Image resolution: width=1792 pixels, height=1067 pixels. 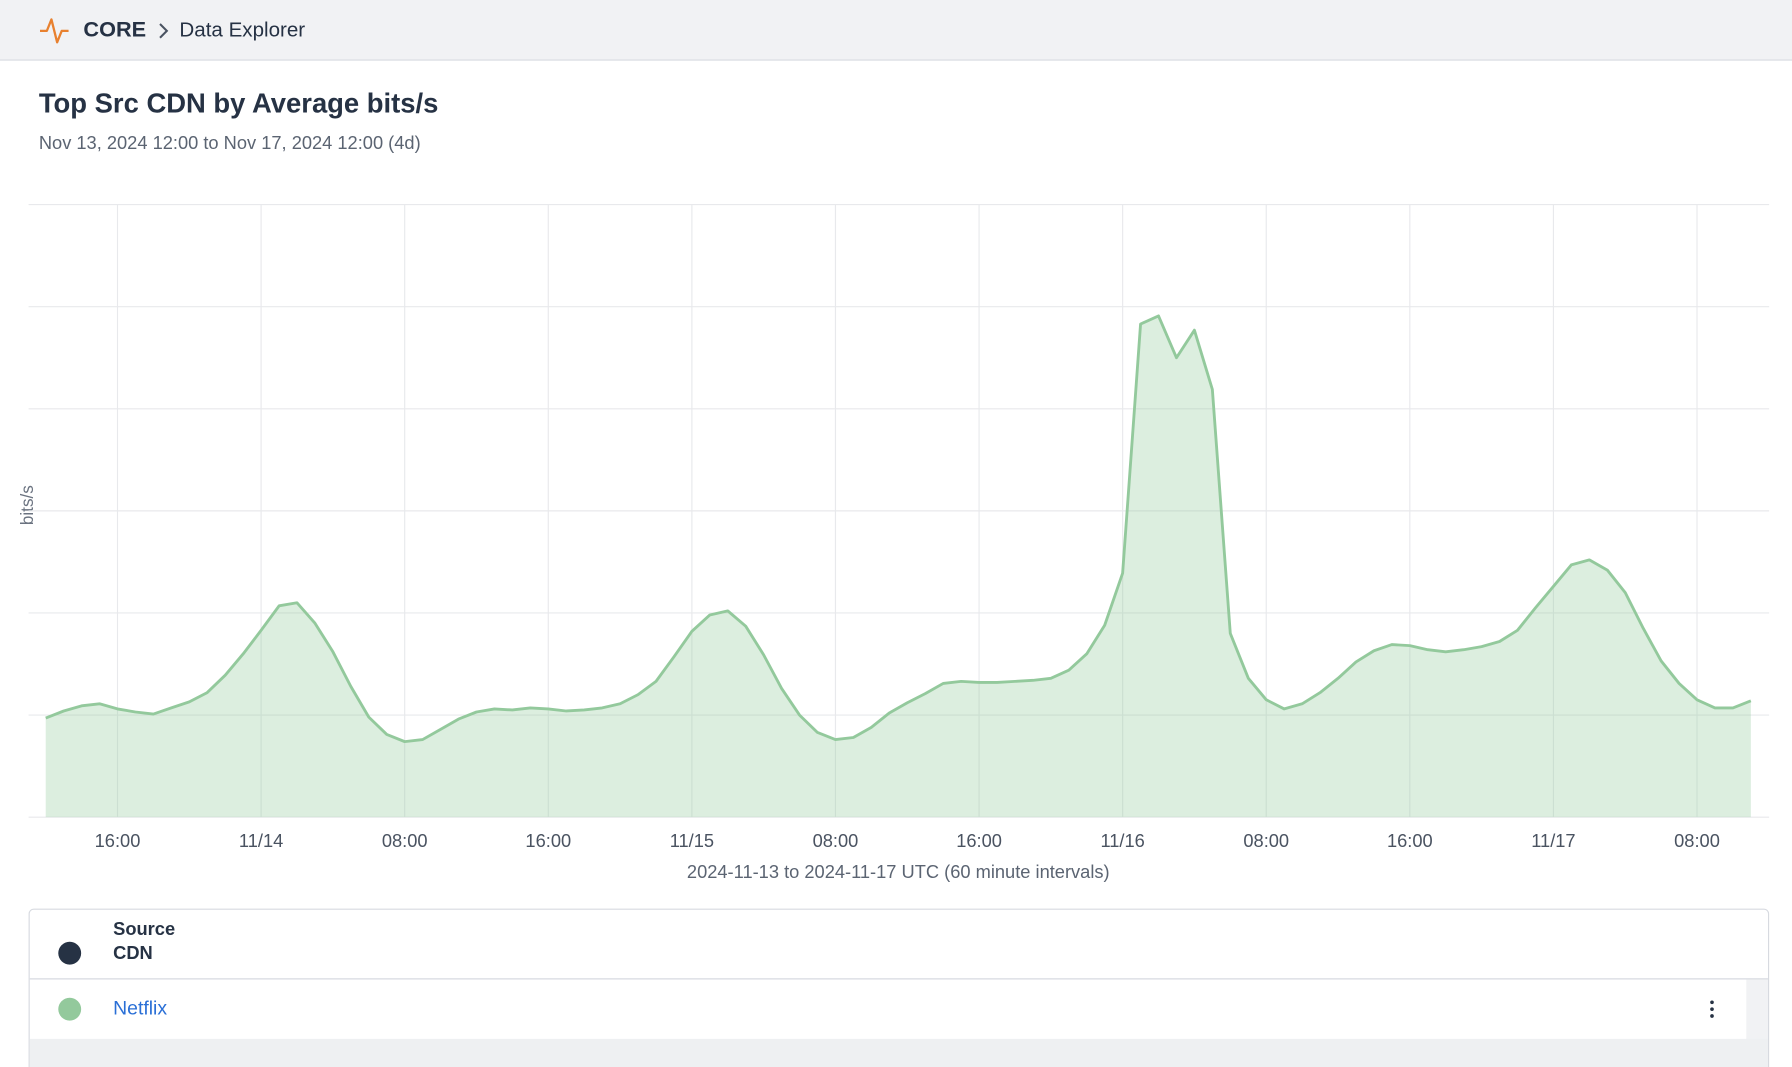 What do you see at coordinates (1122, 840) in the screenshot?
I see `x-tick-label: 11/16` at bounding box center [1122, 840].